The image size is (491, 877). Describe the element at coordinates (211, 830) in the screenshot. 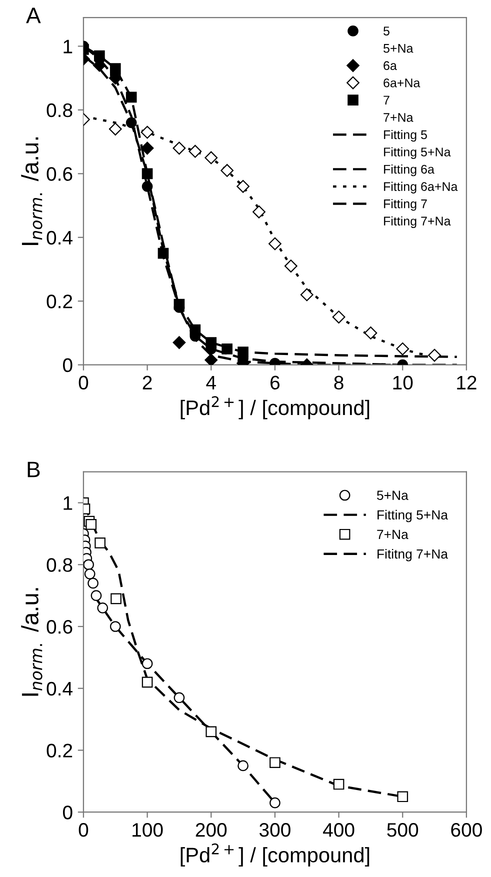

I see `x-tick-label: 200` at that location.